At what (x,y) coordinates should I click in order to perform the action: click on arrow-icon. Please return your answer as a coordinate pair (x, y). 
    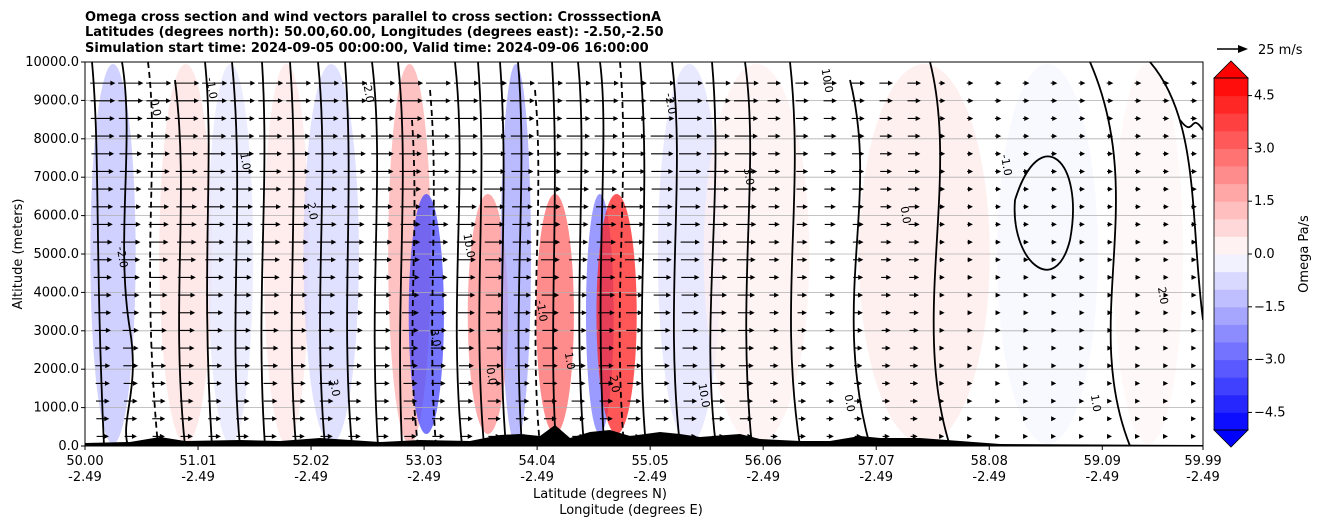
    Looking at the image, I should click on (1243, 49).